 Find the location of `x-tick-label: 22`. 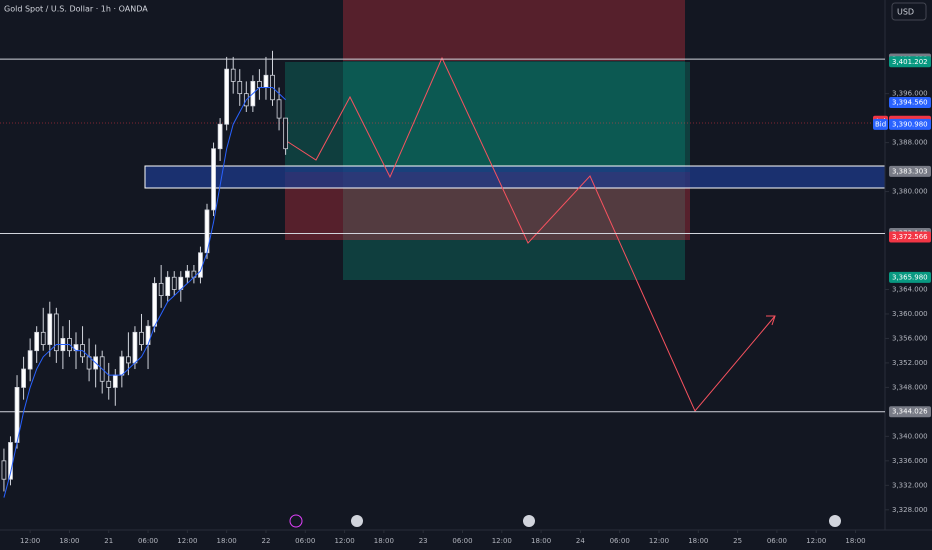

x-tick-label: 22 is located at coordinates (265, 541).